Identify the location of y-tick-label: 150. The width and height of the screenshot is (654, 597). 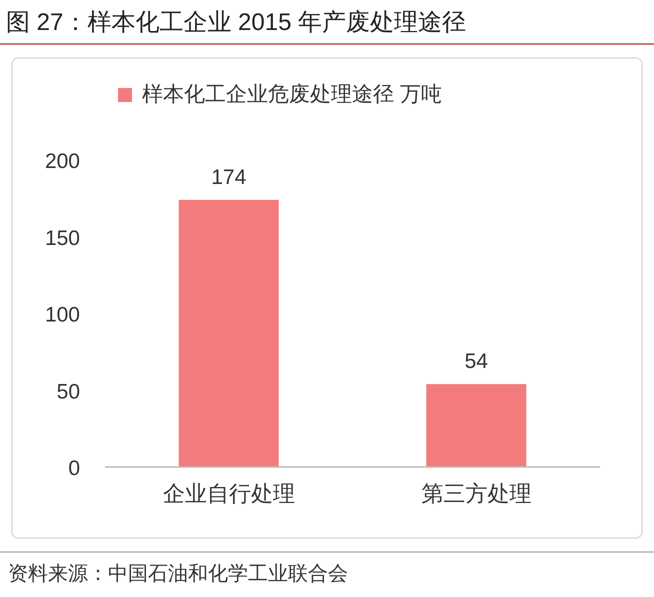
(62, 238).